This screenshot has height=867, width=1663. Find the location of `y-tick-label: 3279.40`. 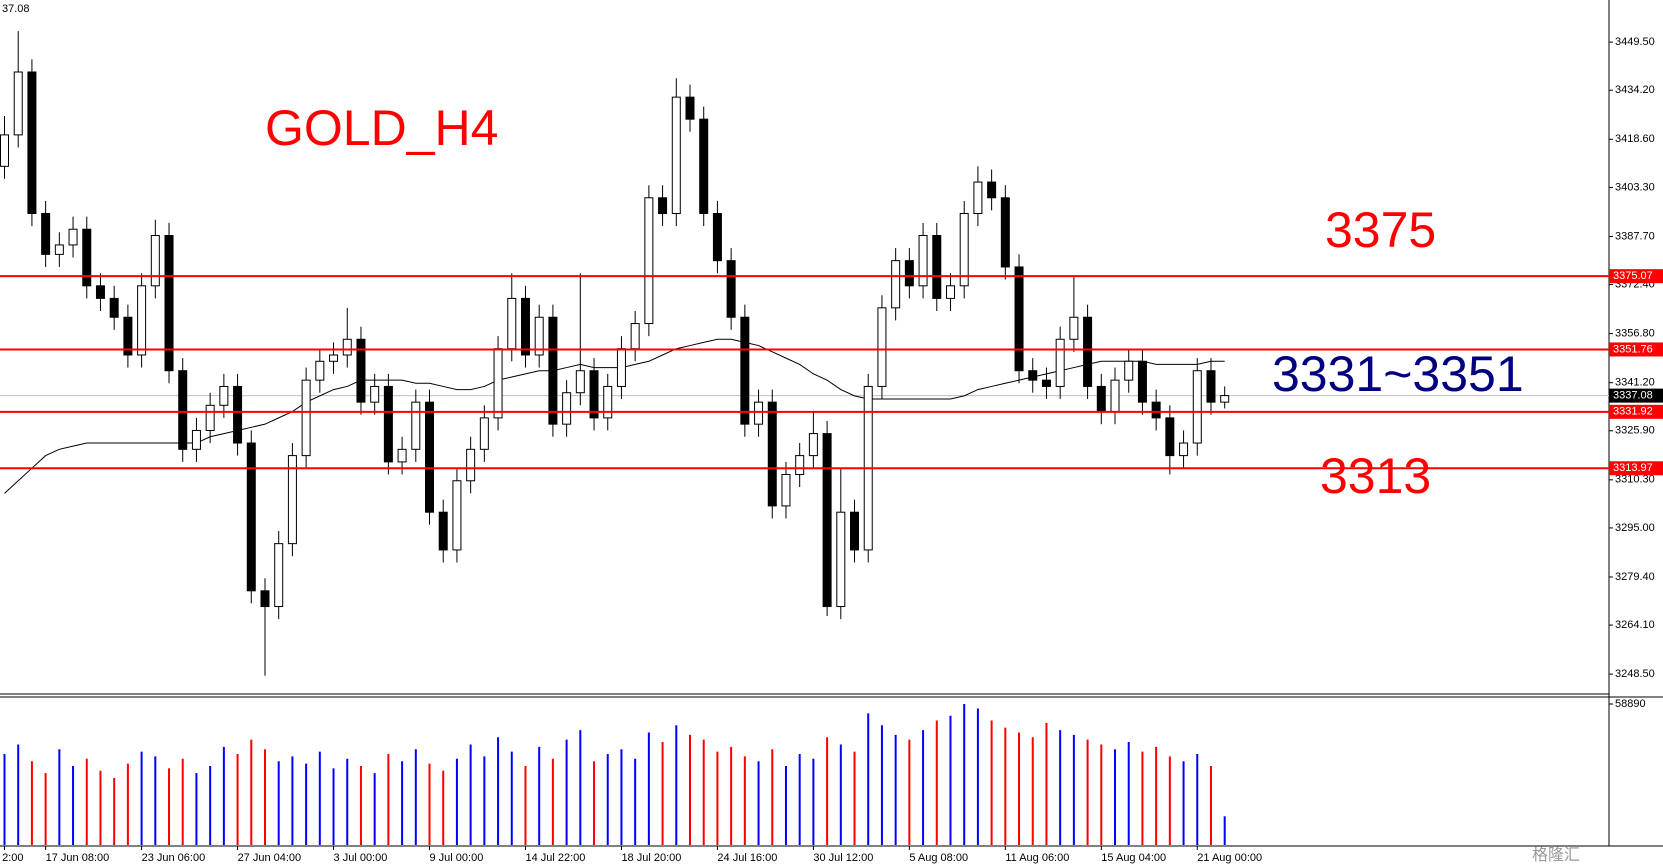

y-tick-label: 3279.40 is located at coordinates (1635, 577).